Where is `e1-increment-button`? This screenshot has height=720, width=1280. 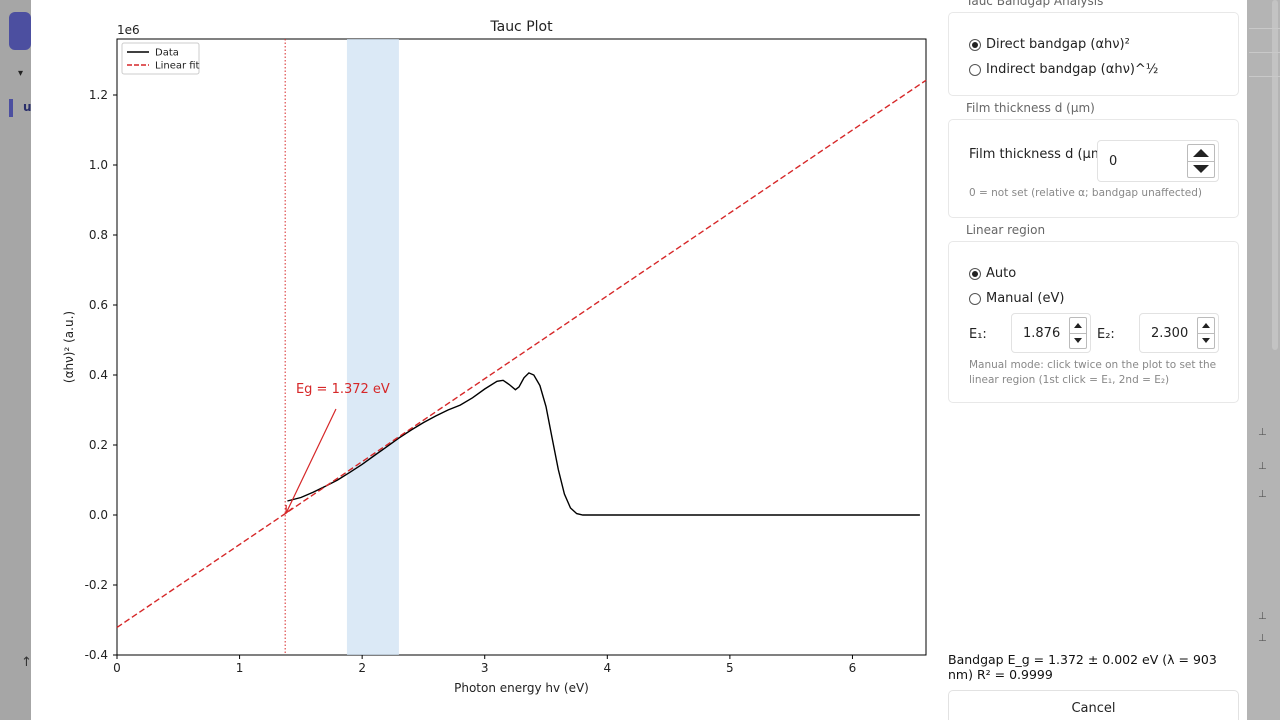
e1-increment-button is located at coordinates (1078, 325).